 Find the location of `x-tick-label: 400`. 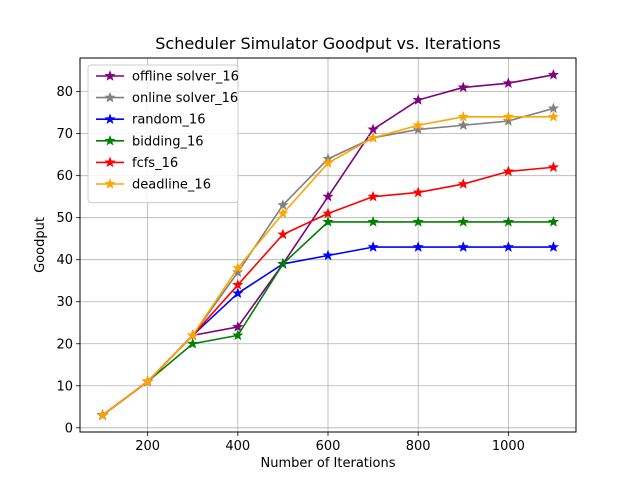

x-tick-label: 400 is located at coordinates (237, 446).